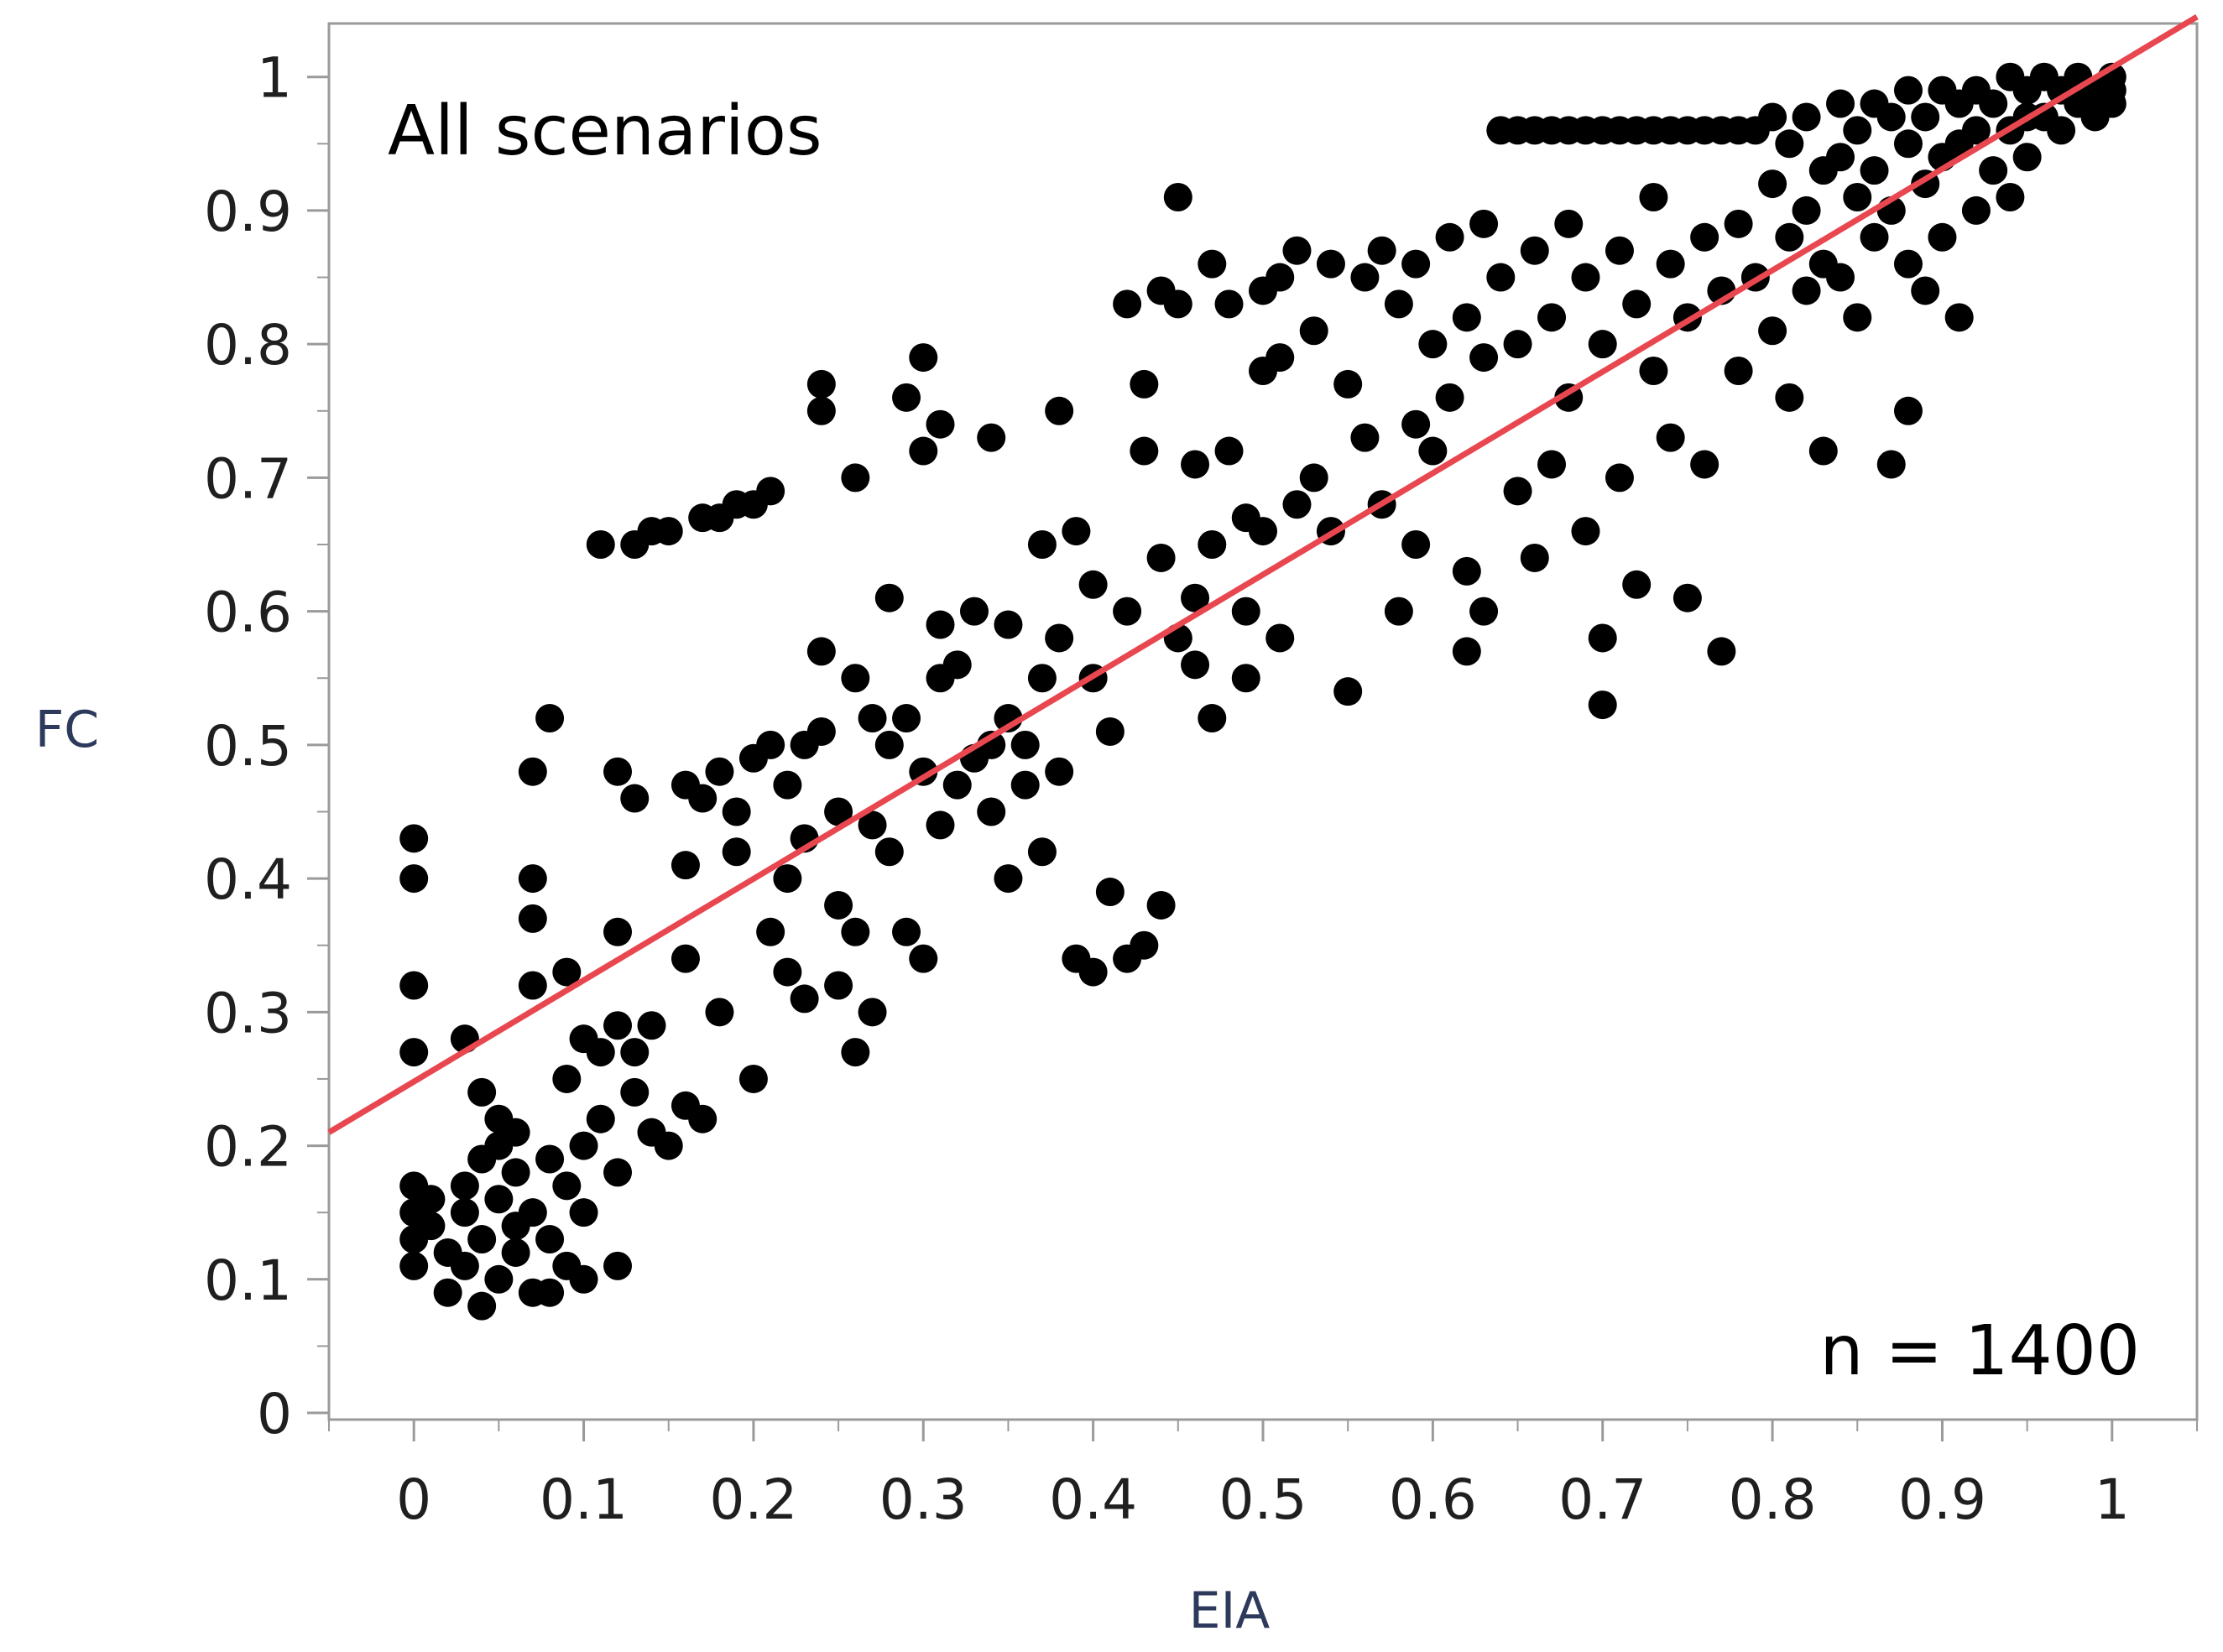 The image size is (2223, 1652). I want to click on x-tick-label: 0.2, so click(753, 1500).